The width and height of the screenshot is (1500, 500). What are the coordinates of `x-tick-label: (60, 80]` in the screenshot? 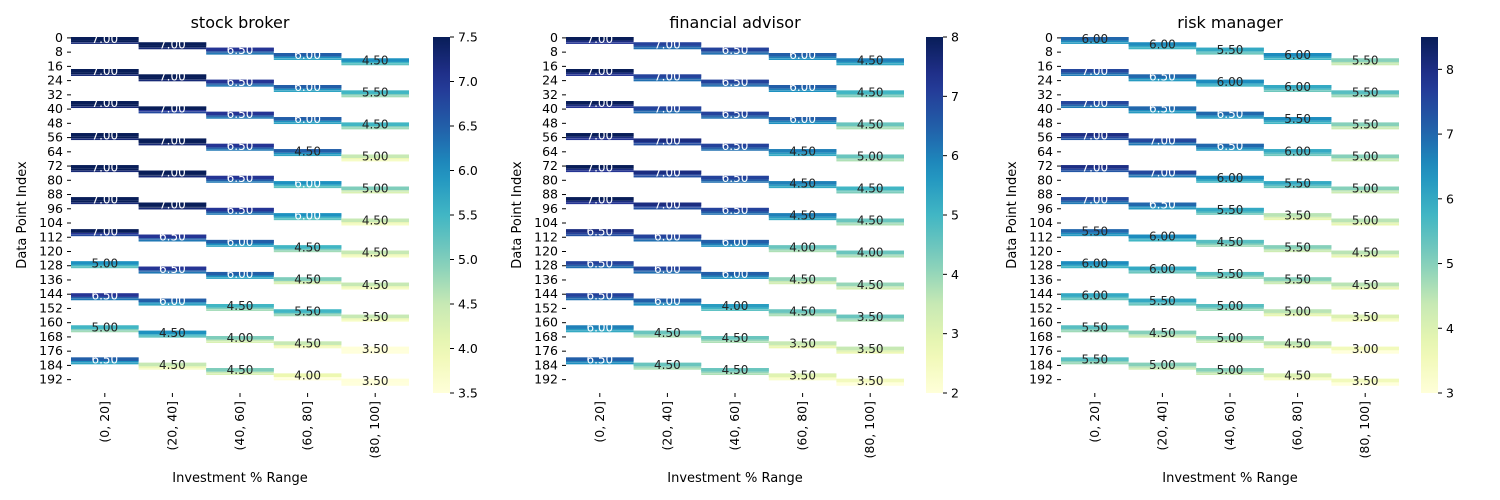 It's located at (1297, 426).